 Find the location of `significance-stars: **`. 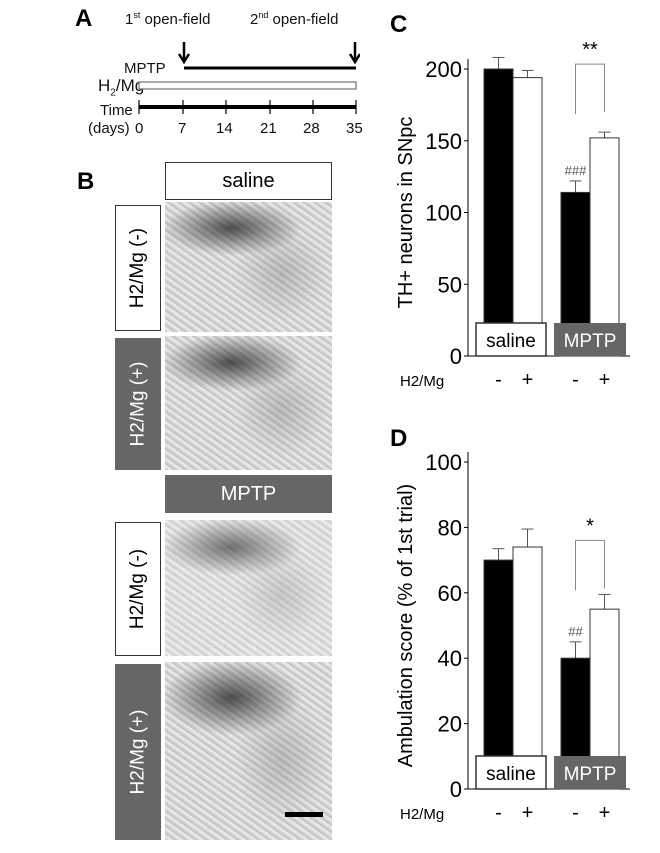

significance-stars: ** is located at coordinates (590, 50).